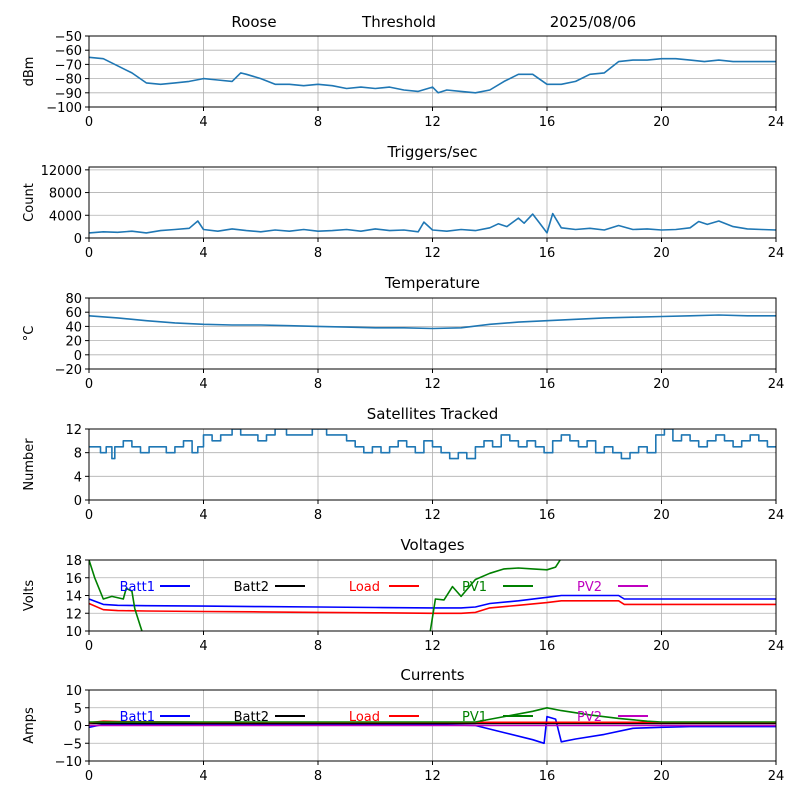  Describe the element at coordinates (29, 464) in the screenshot. I see `y-axis-label: Number` at that location.